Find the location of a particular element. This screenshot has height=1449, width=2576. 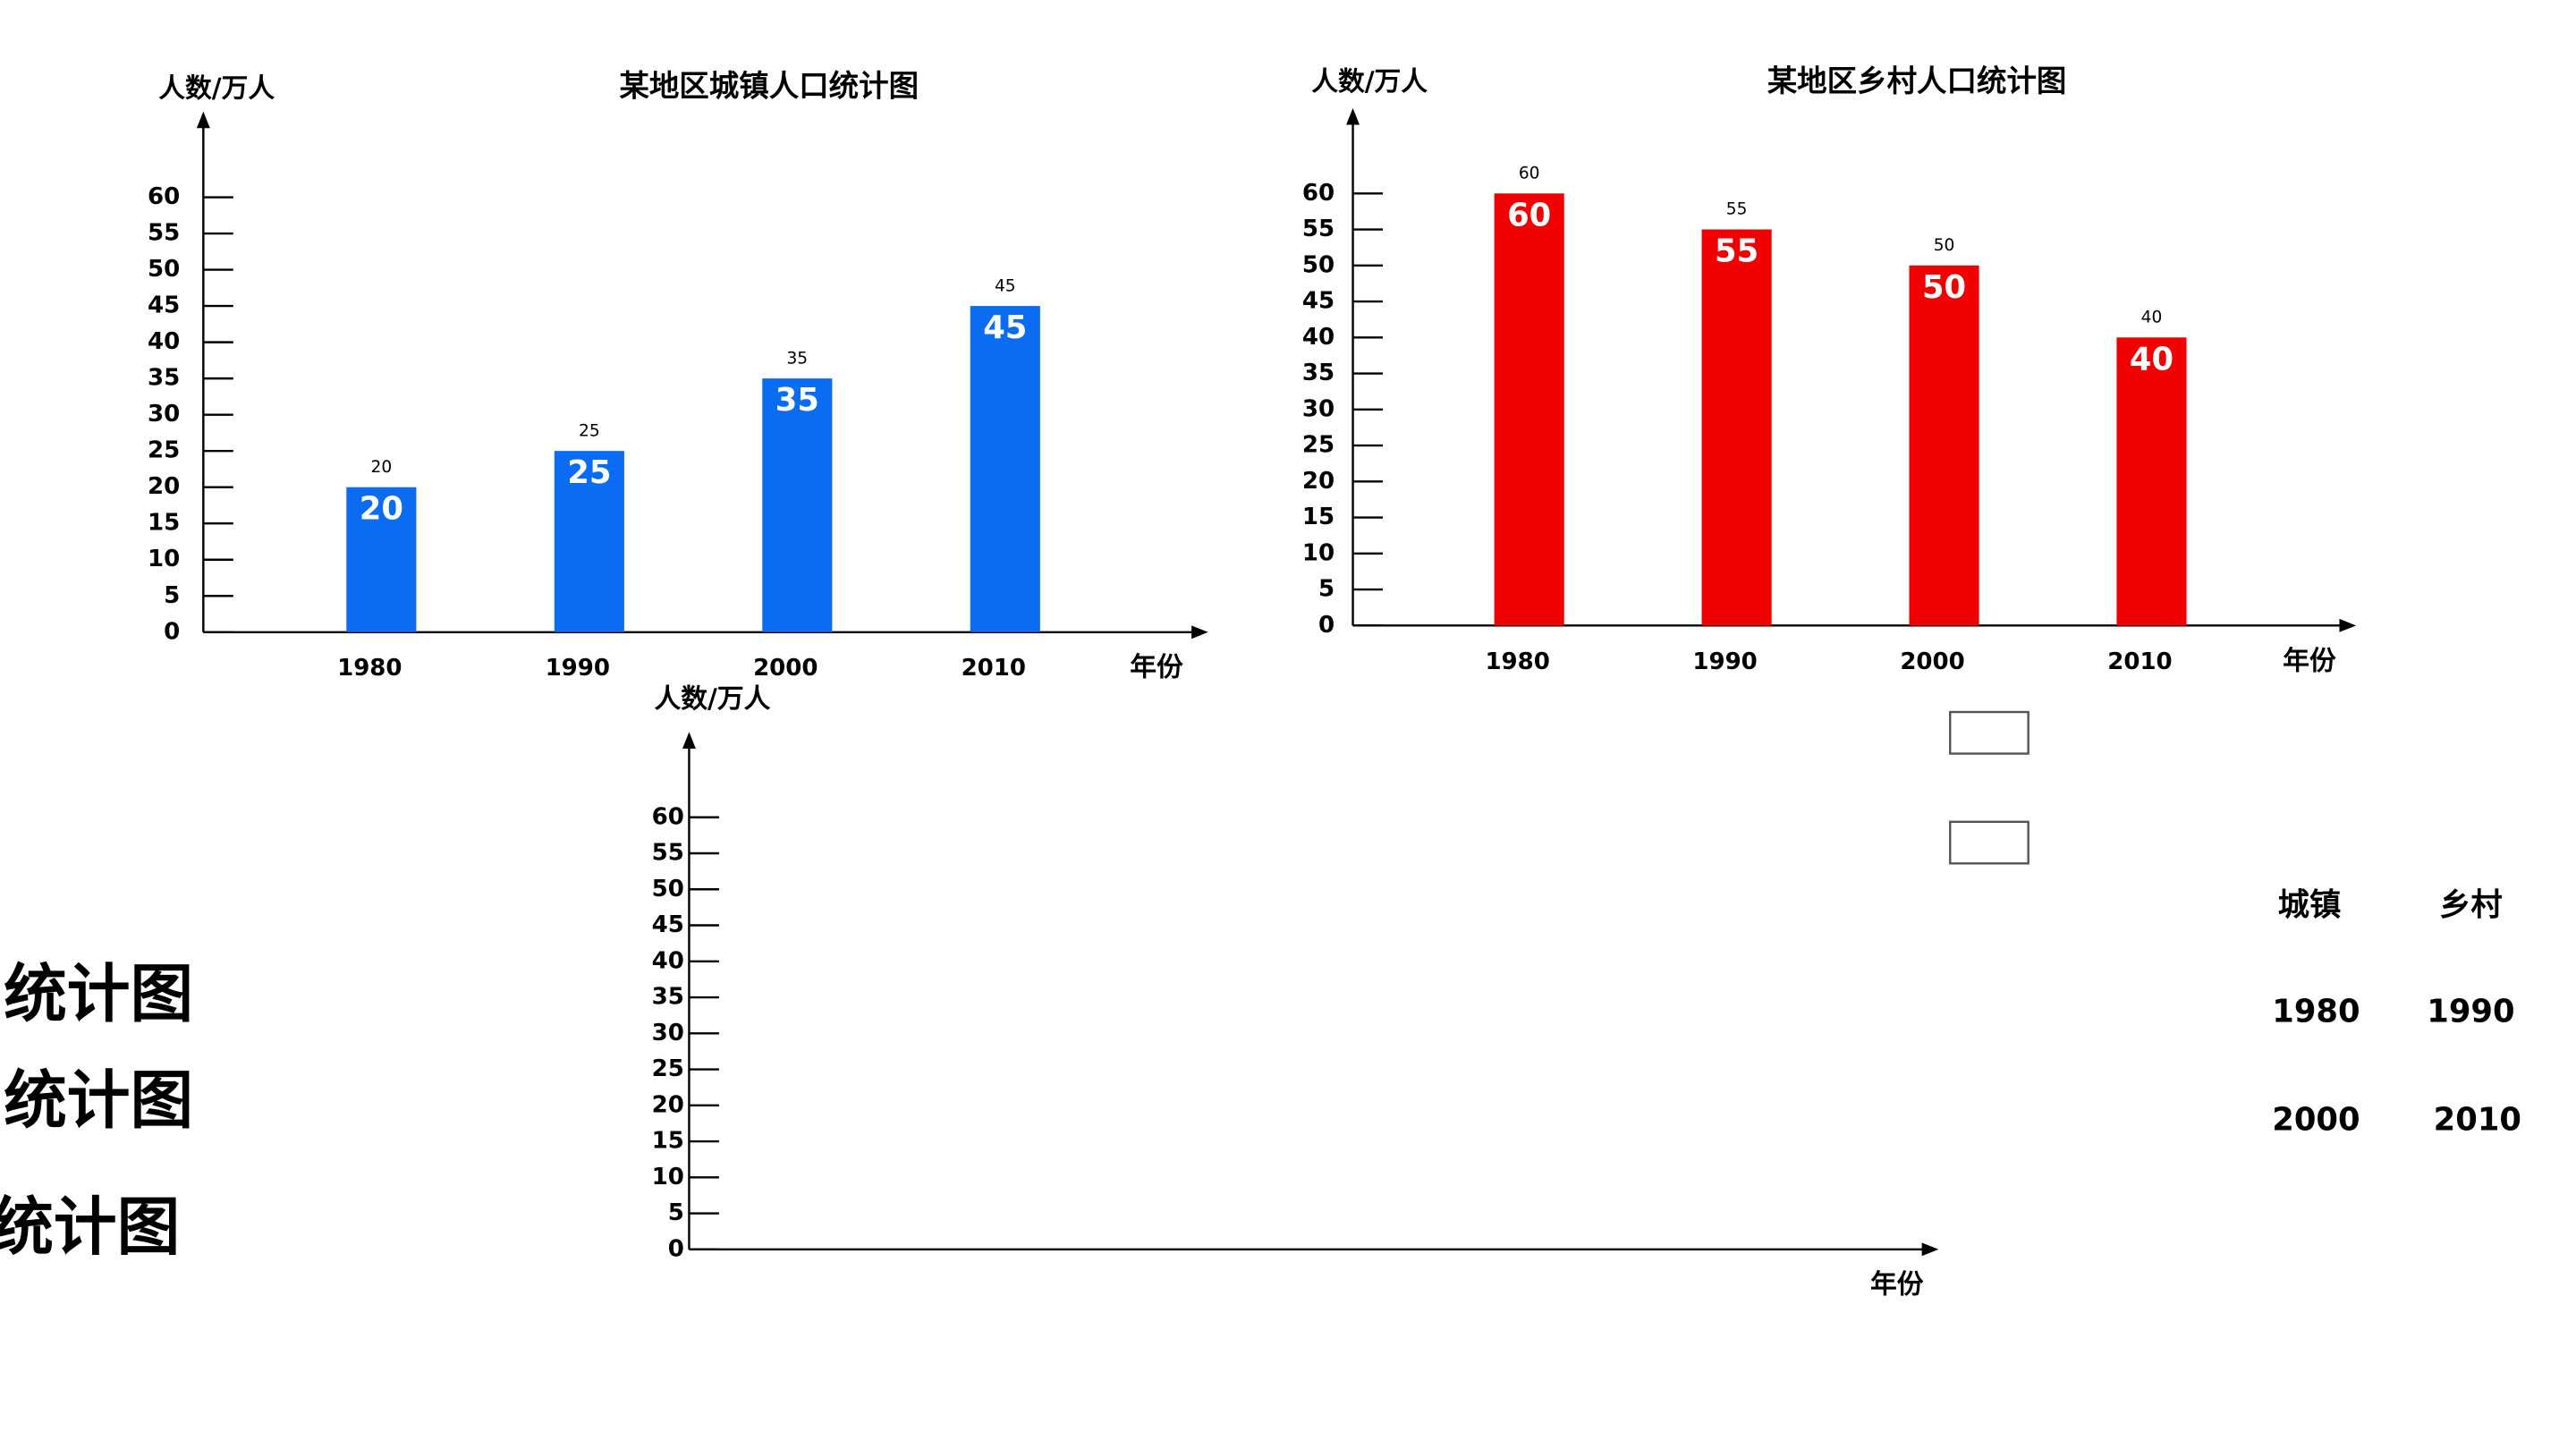

chart-title: 某地区城镇人口统计图 is located at coordinates (769, 86).